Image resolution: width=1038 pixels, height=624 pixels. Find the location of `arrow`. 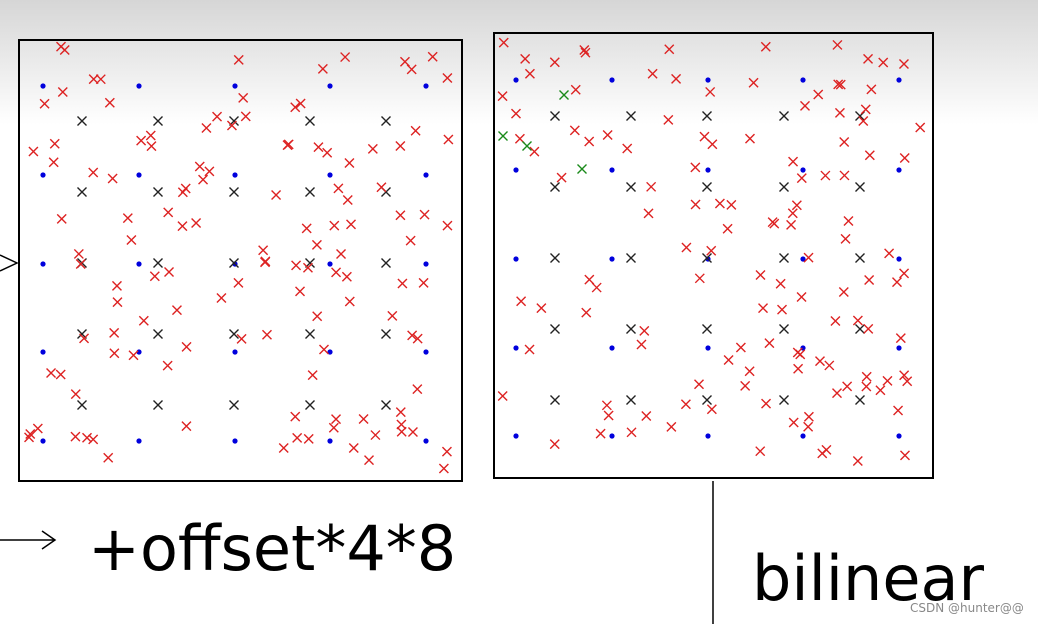

arrow is located at coordinates (28, 540).